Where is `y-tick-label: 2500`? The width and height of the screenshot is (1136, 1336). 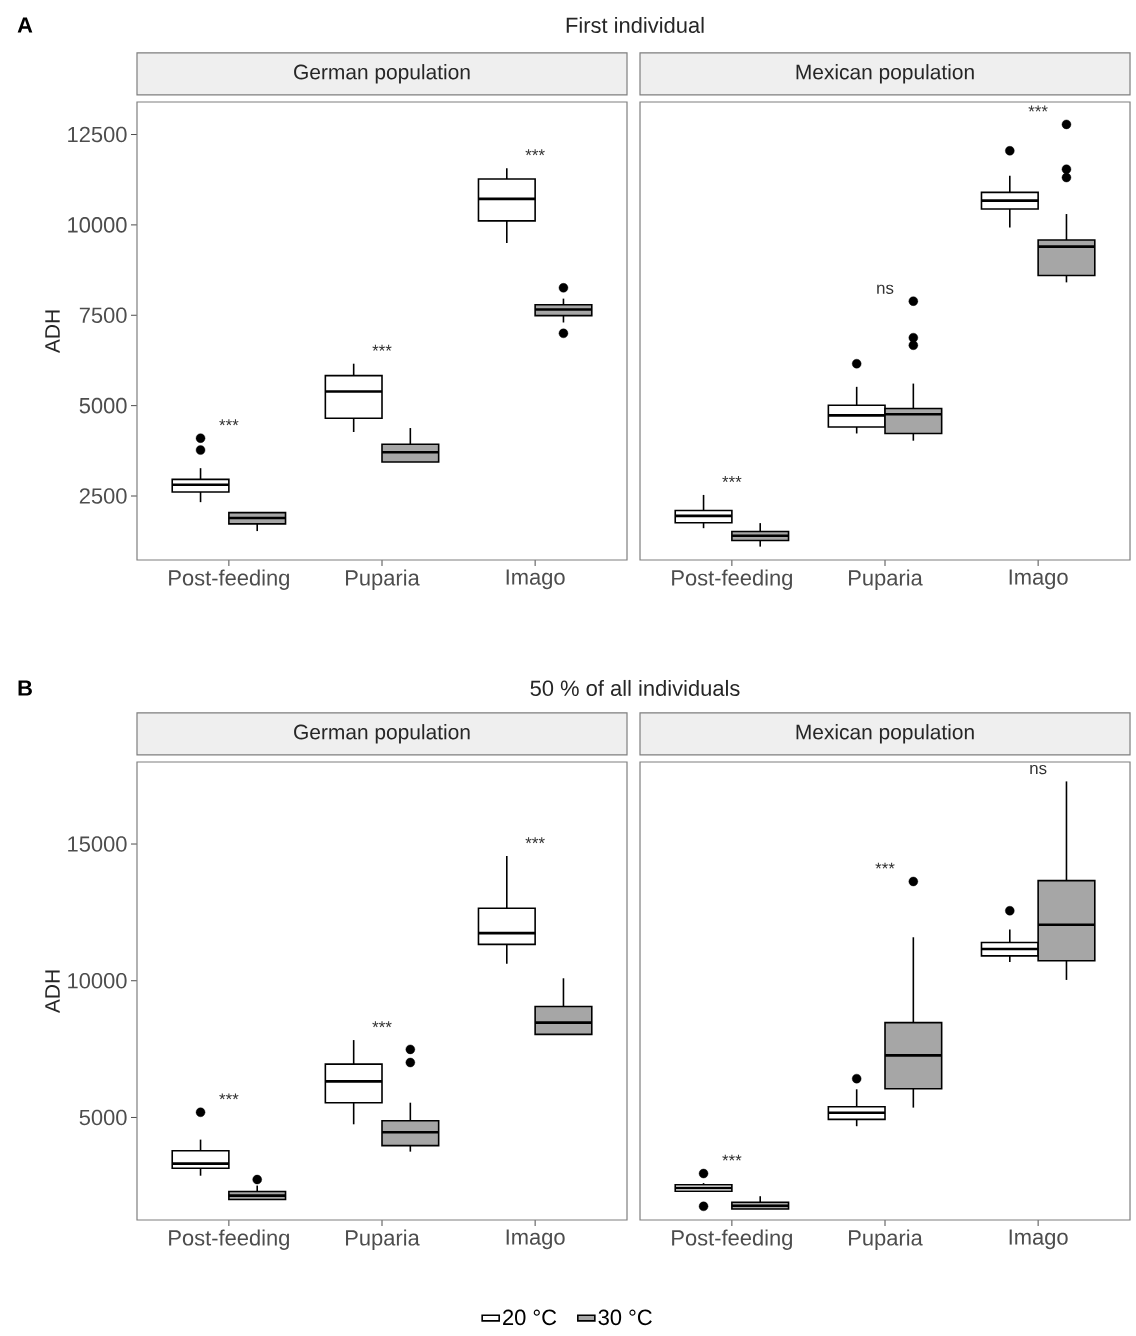
y-tick-label: 2500 is located at coordinates (103, 496).